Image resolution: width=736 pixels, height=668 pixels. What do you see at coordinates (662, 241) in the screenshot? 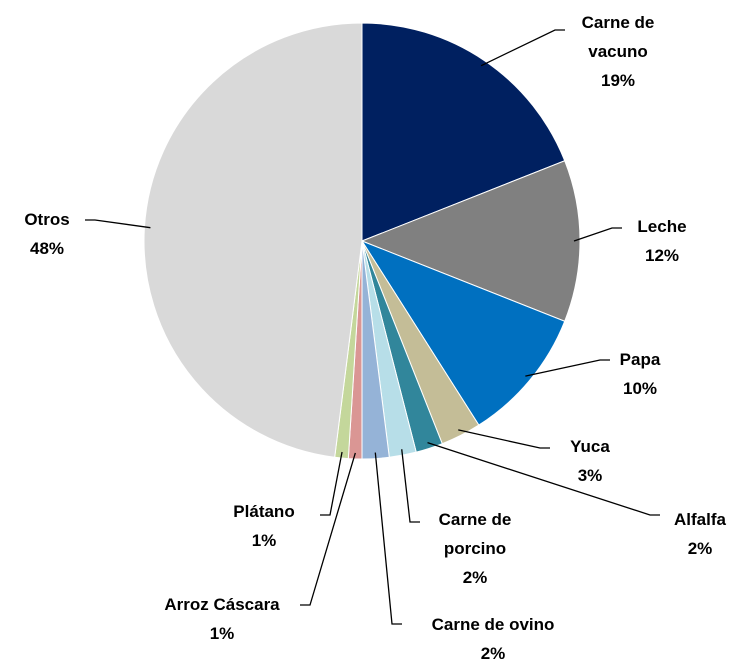
I see `data-label: Leche 12%` at bounding box center [662, 241].